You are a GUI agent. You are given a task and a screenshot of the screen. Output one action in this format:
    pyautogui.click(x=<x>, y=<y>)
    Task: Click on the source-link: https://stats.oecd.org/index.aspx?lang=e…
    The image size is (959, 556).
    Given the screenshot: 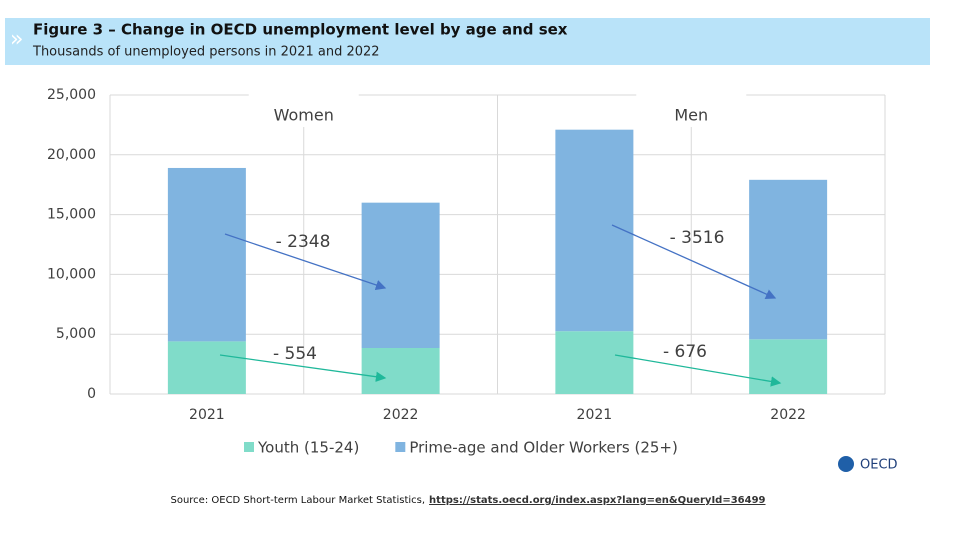 What is the action you would take?
    pyautogui.click(x=597, y=500)
    